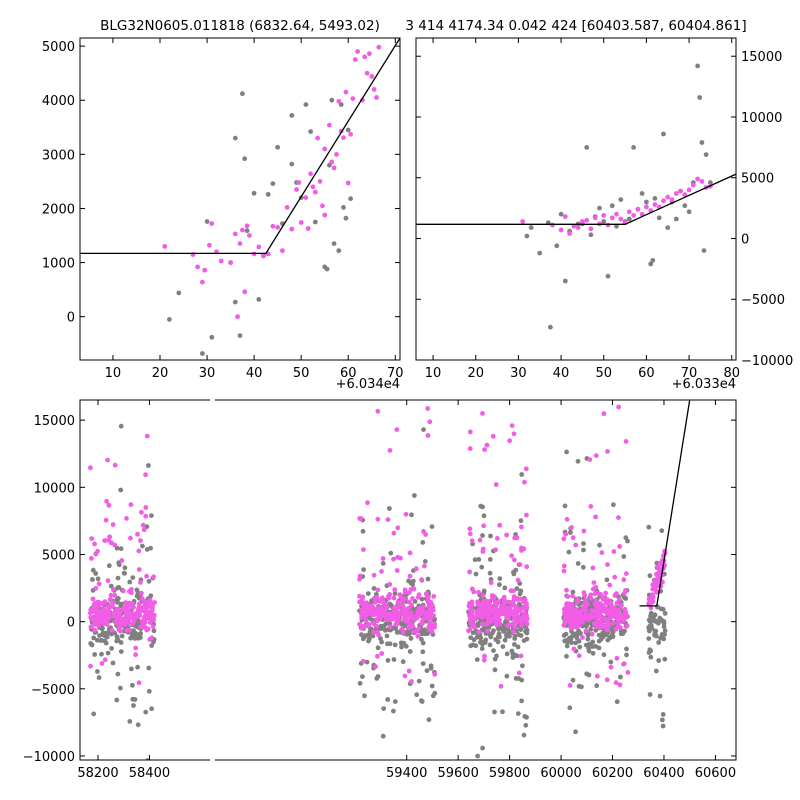  I want to click on zoom-right-xtick-label: 80, so click(731, 373).